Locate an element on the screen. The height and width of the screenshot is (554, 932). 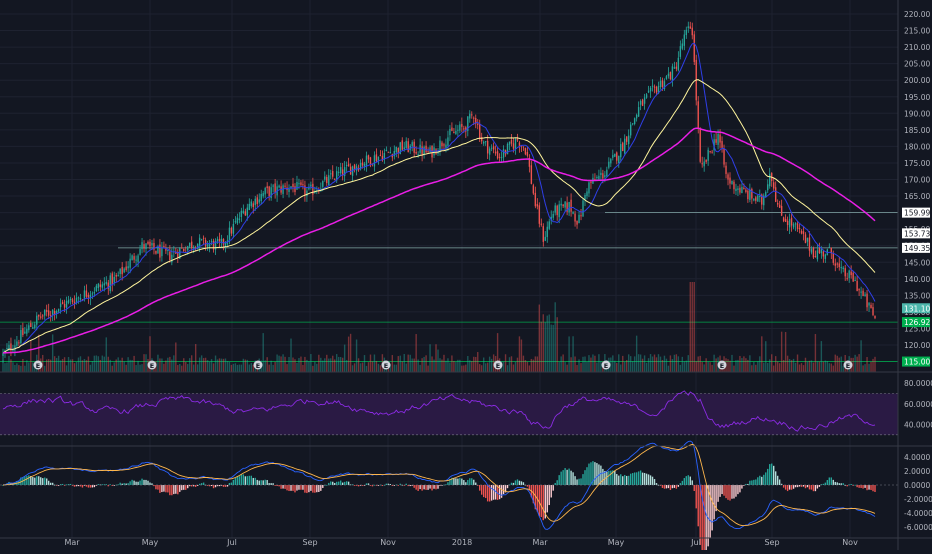
price-tick-label-3: 205.00 is located at coordinates (917, 64).